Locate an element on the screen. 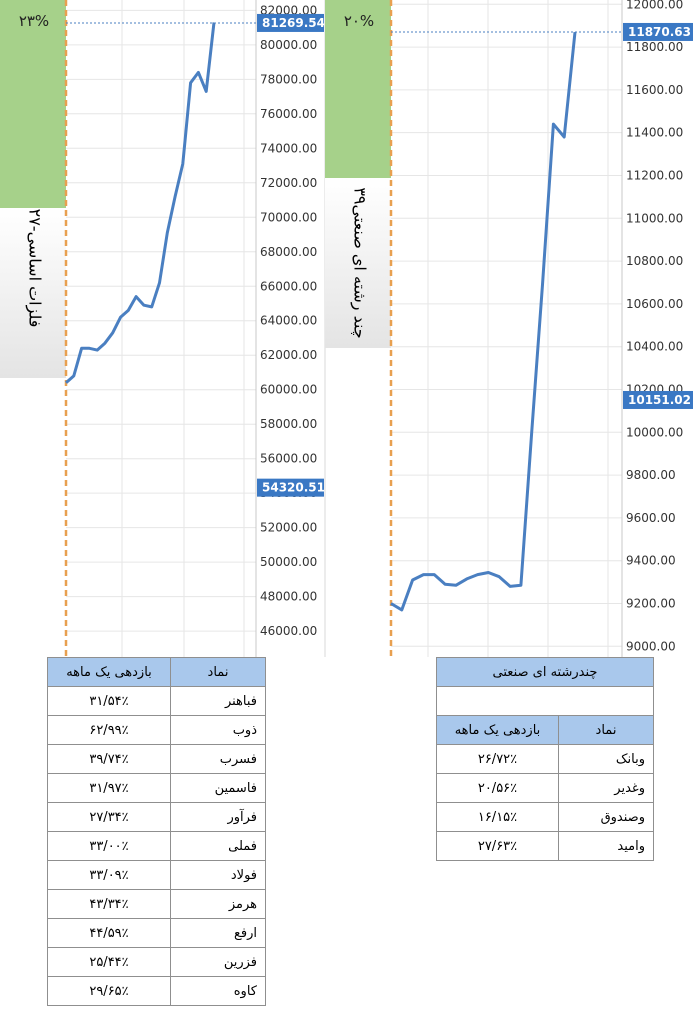 Image resolution: width=700 pixels, height=1024 pixels. return-cell: ۴۴/۵۹٪ is located at coordinates (109, 933).